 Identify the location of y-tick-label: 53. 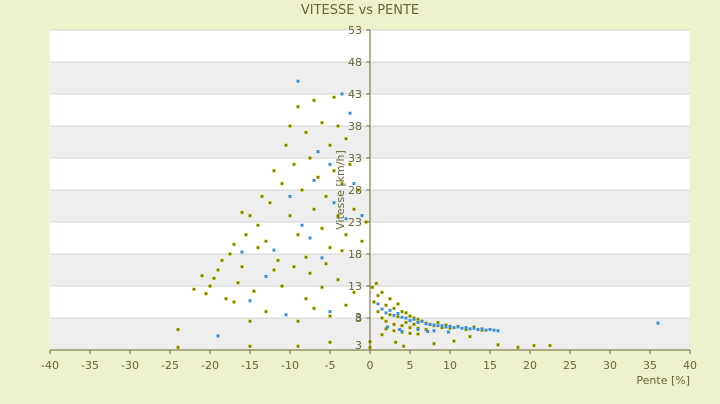
(355, 30).